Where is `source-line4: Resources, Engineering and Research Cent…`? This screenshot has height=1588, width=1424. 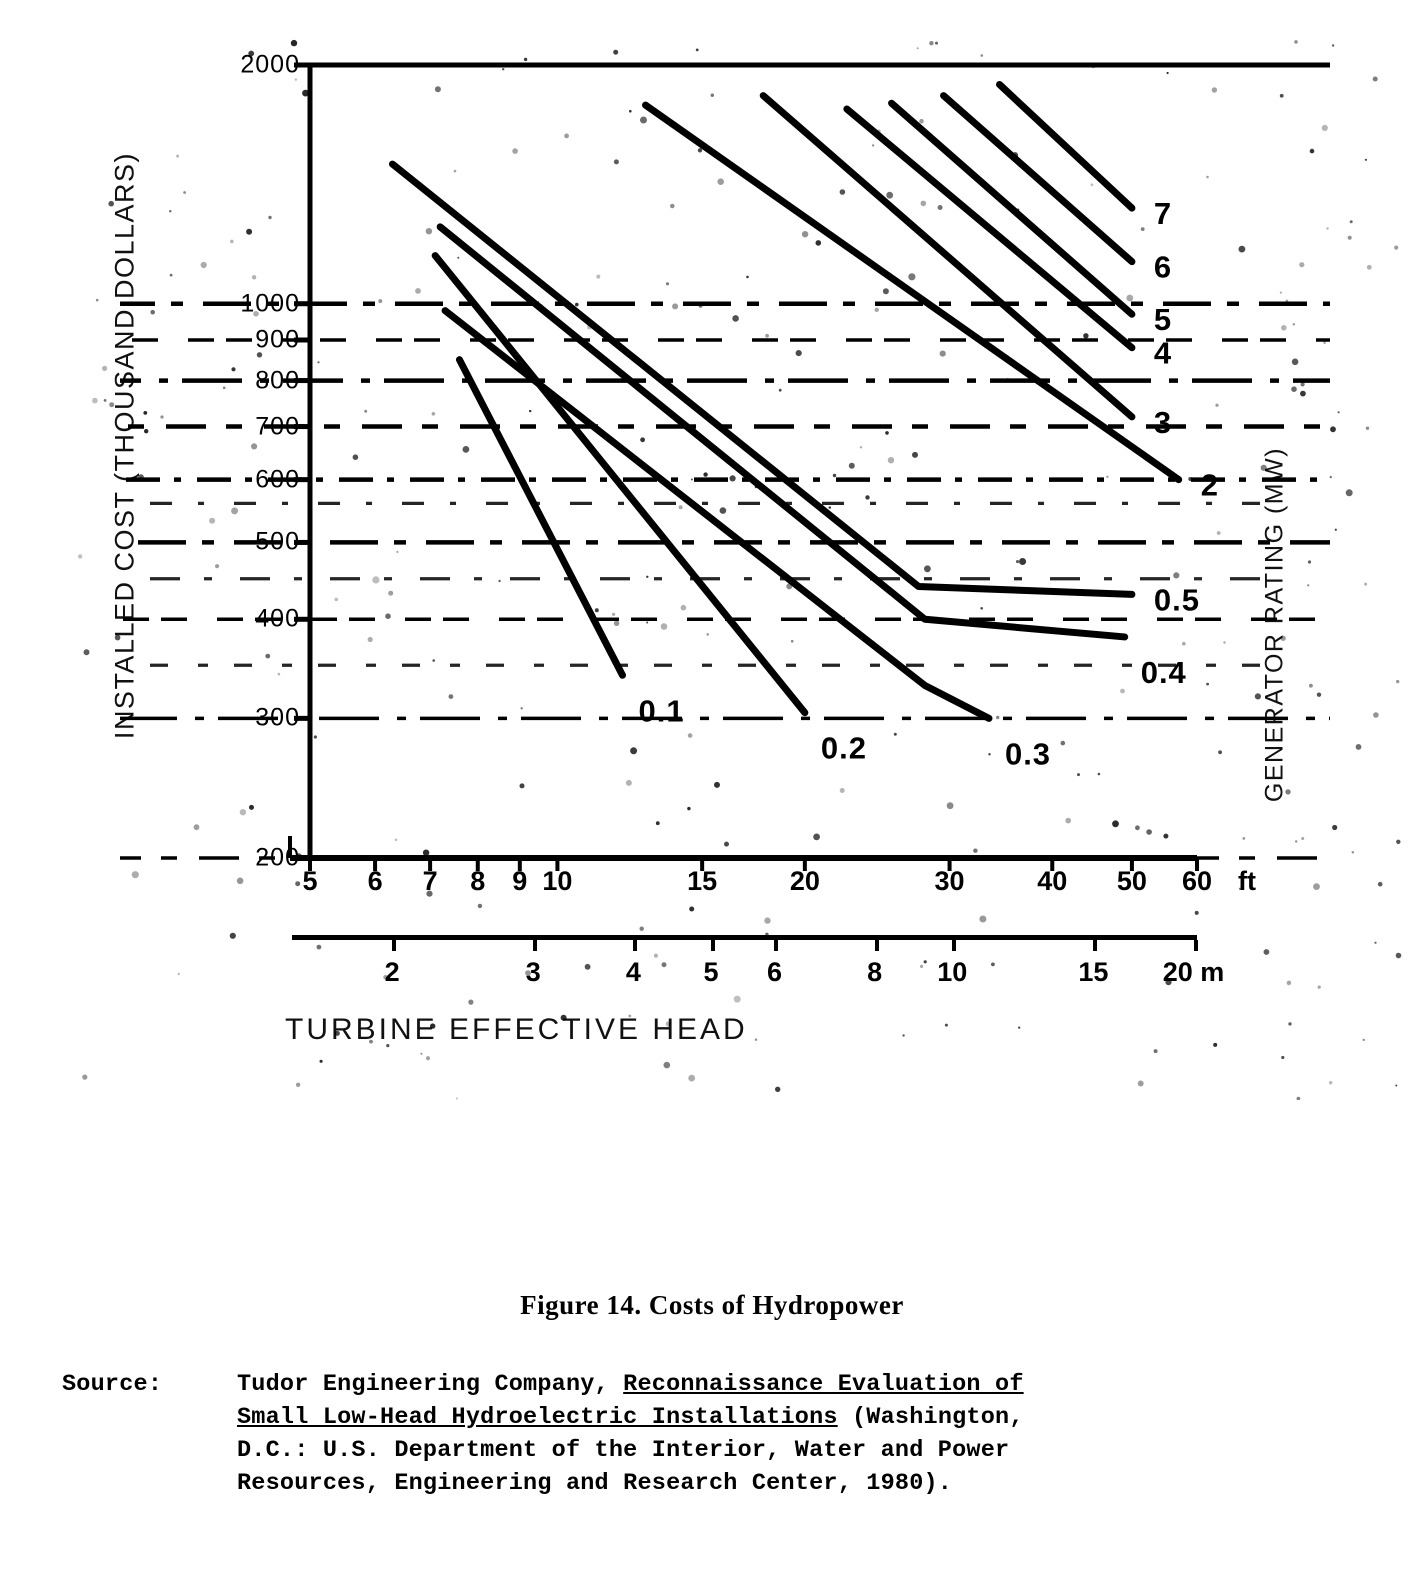
source-line4: Resources, Engineering and Research Cent… is located at coordinates (595, 1483).